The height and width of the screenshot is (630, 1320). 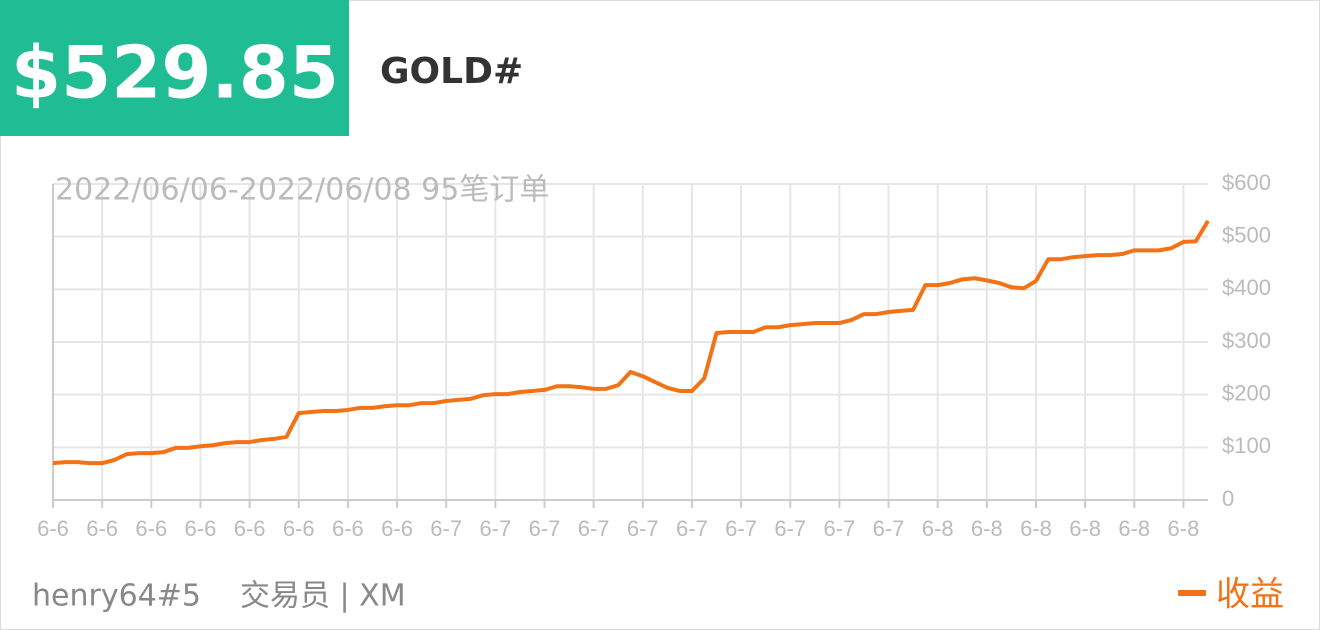 What do you see at coordinates (1228, 498) in the screenshot?
I see `y-tick-label: 0` at bounding box center [1228, 498].